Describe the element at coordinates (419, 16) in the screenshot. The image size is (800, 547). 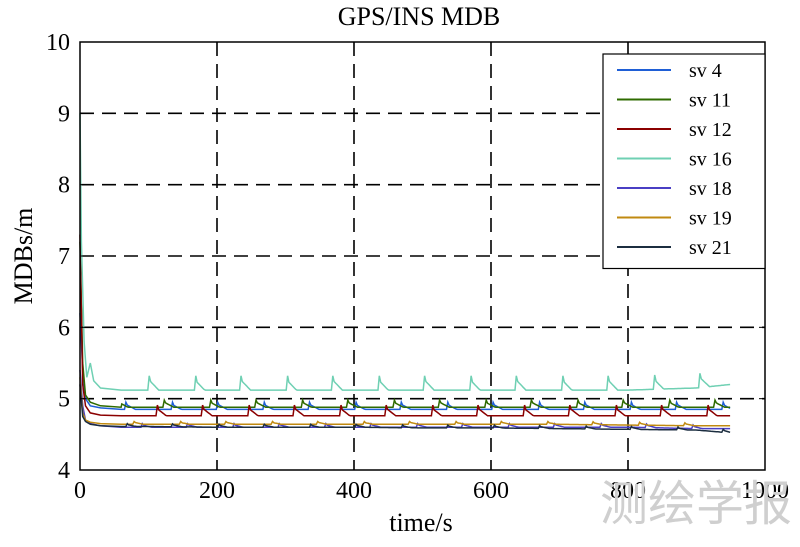
I see `chart-title: GPS/INS MDB` at that location.